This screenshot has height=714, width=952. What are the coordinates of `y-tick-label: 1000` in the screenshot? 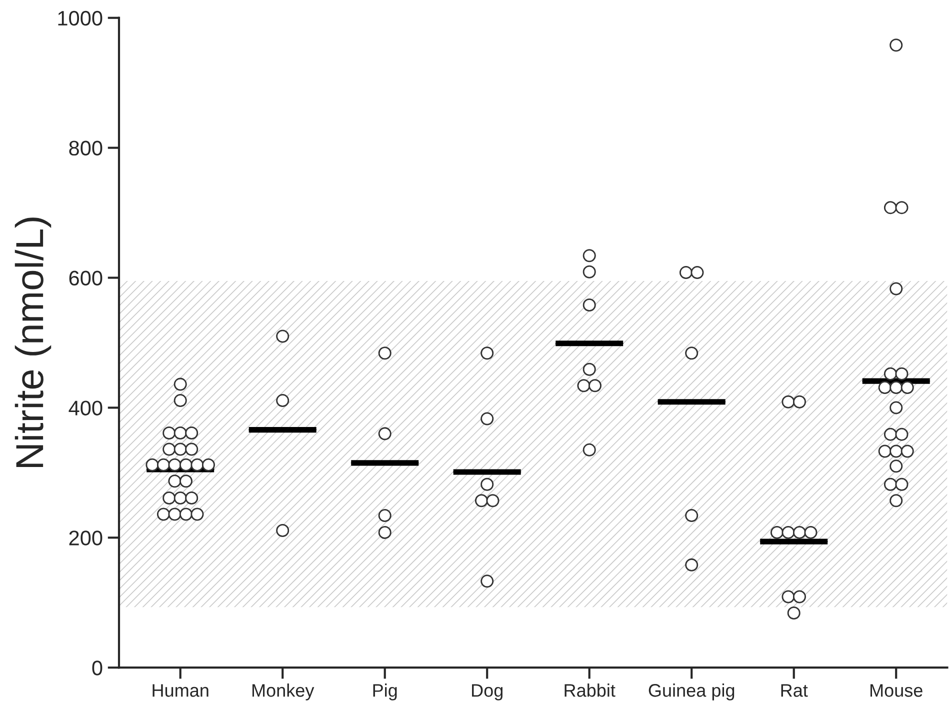 It's located at (80, 18).